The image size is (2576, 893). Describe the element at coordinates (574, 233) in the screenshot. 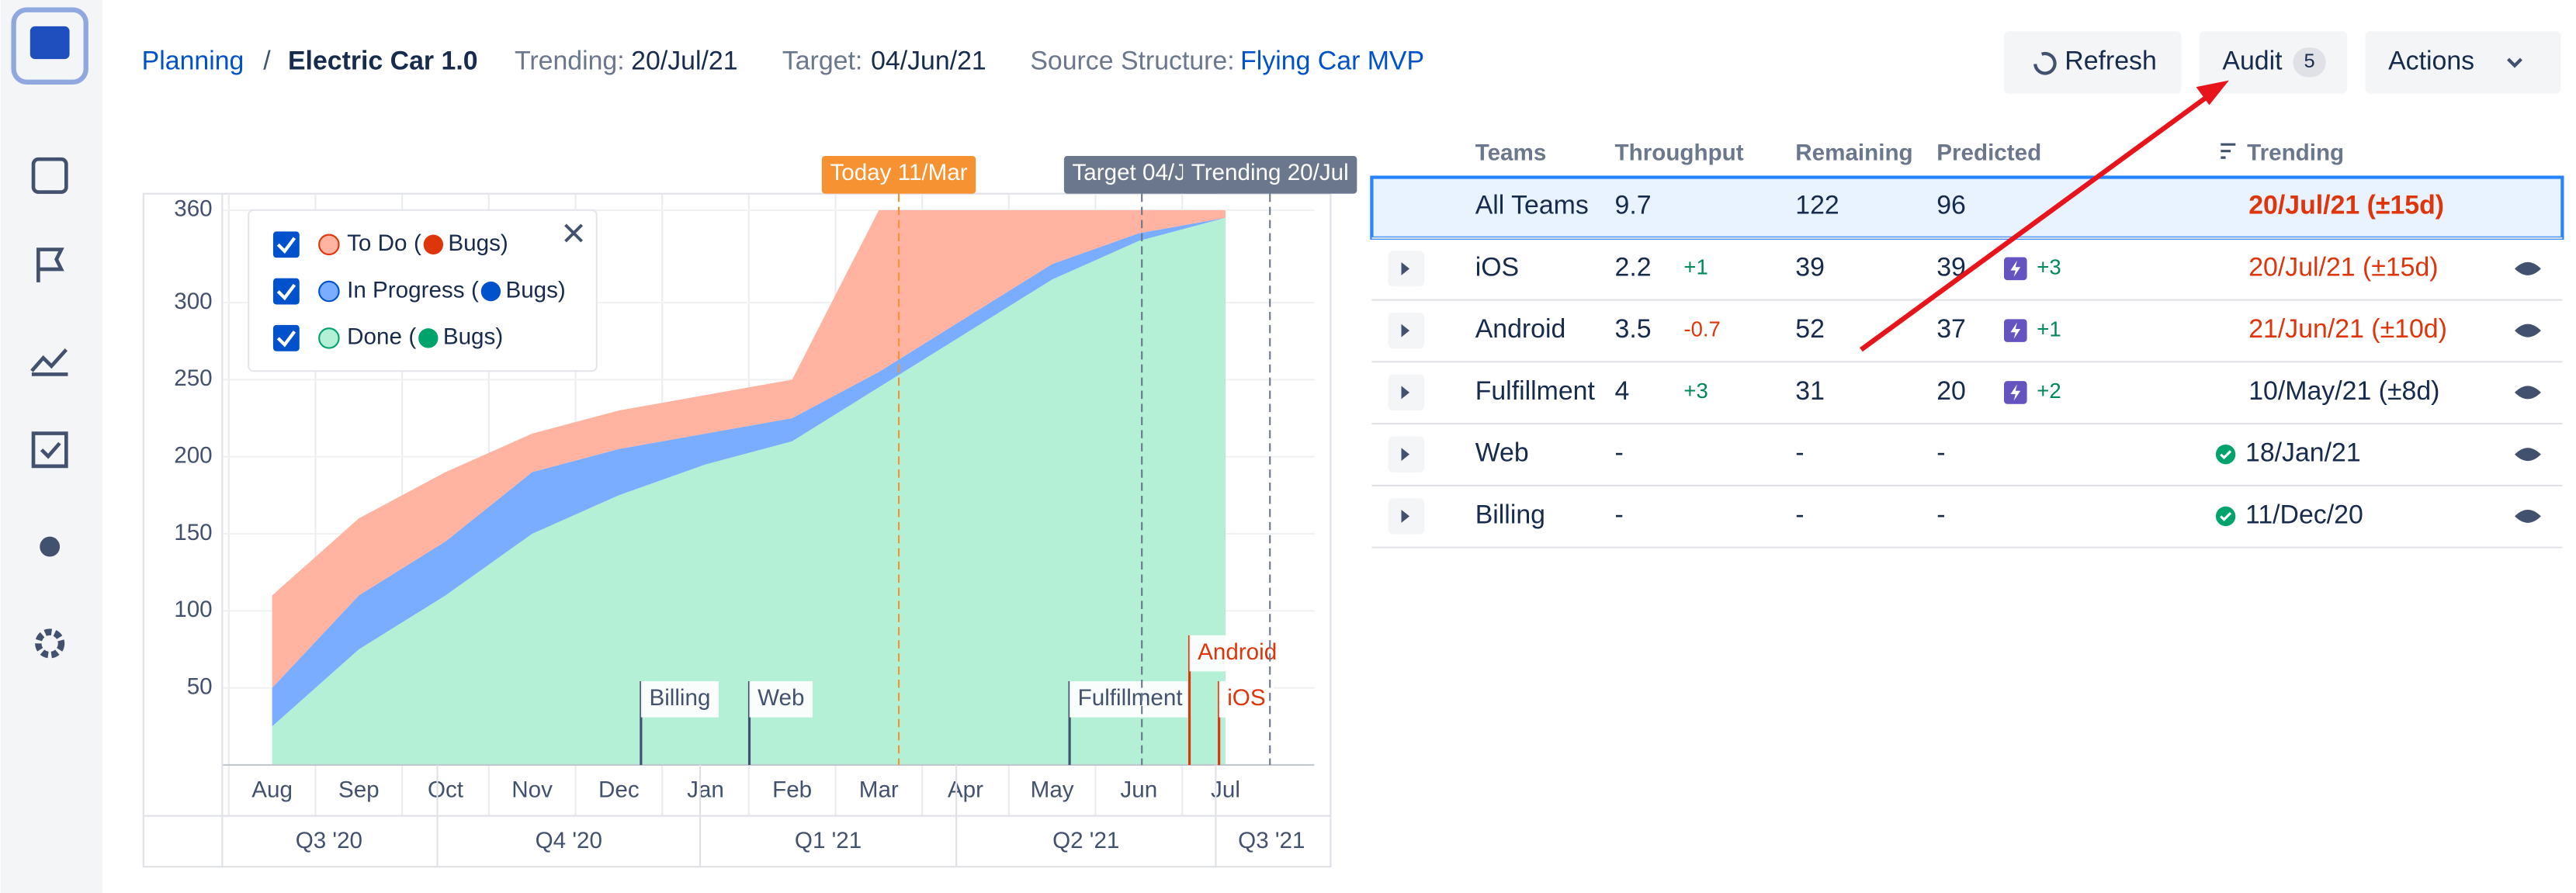

I see `legend-close` at that location.